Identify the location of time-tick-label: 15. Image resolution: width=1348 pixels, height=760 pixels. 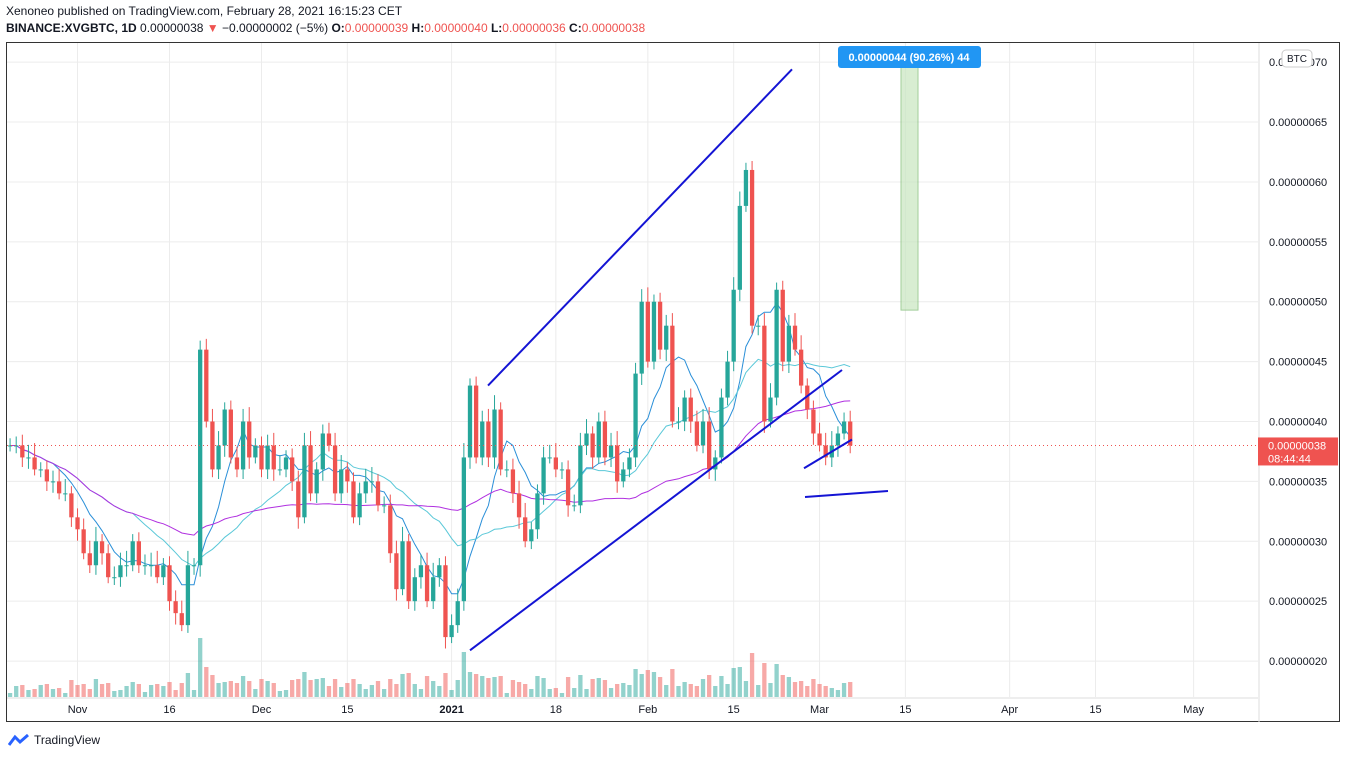
(347, 710).